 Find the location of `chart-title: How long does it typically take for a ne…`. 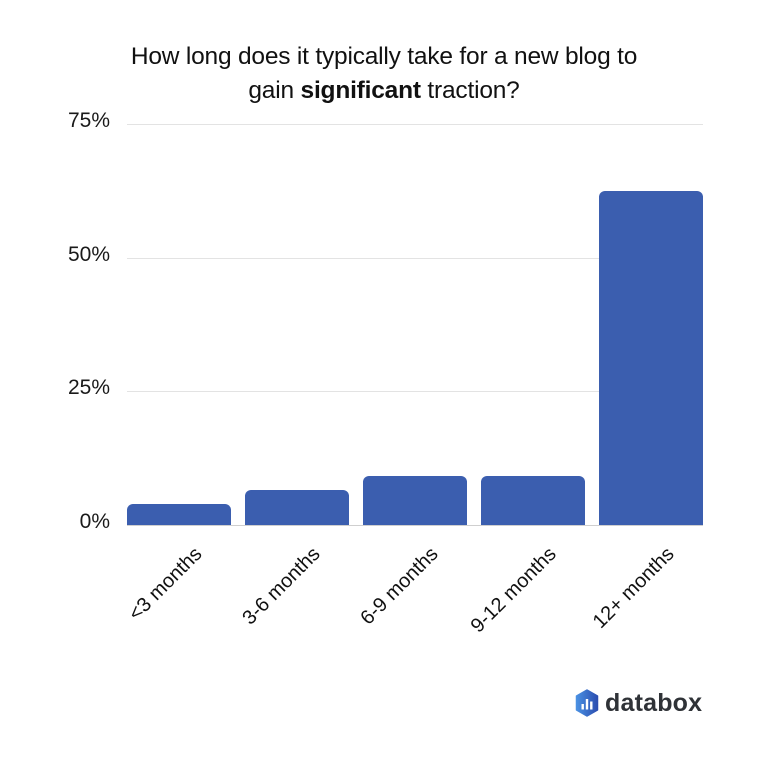

chart-title: How long does it typically take for a ne… is located at coordinates (384, 74).